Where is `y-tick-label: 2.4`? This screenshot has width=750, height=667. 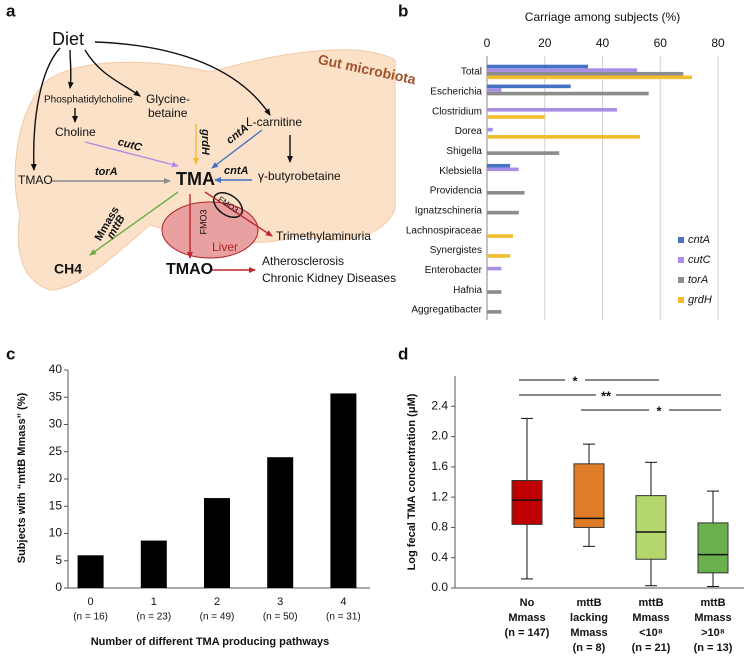 y-tick-label: 2.4 is located at coordinates (439, 405).